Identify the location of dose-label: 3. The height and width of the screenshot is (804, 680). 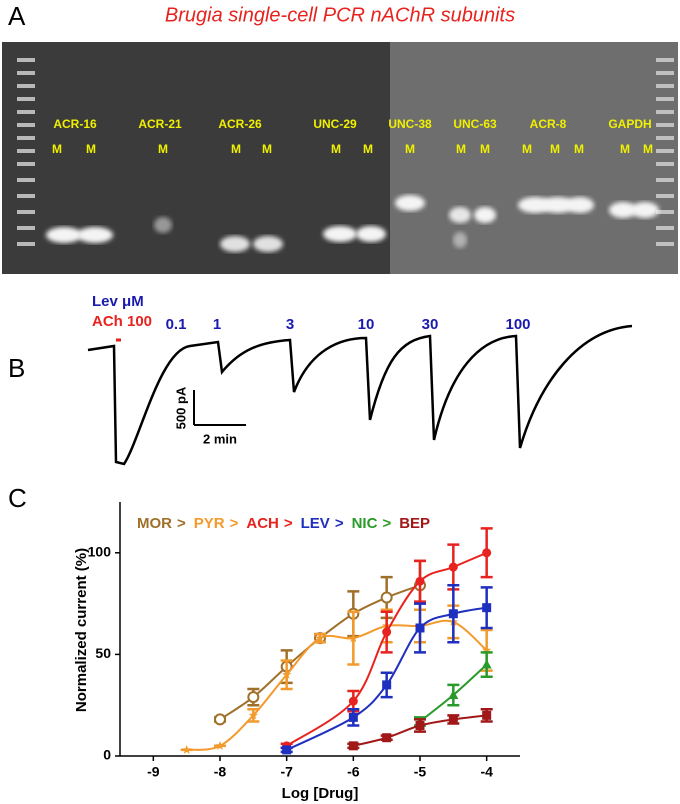
(290, 324).